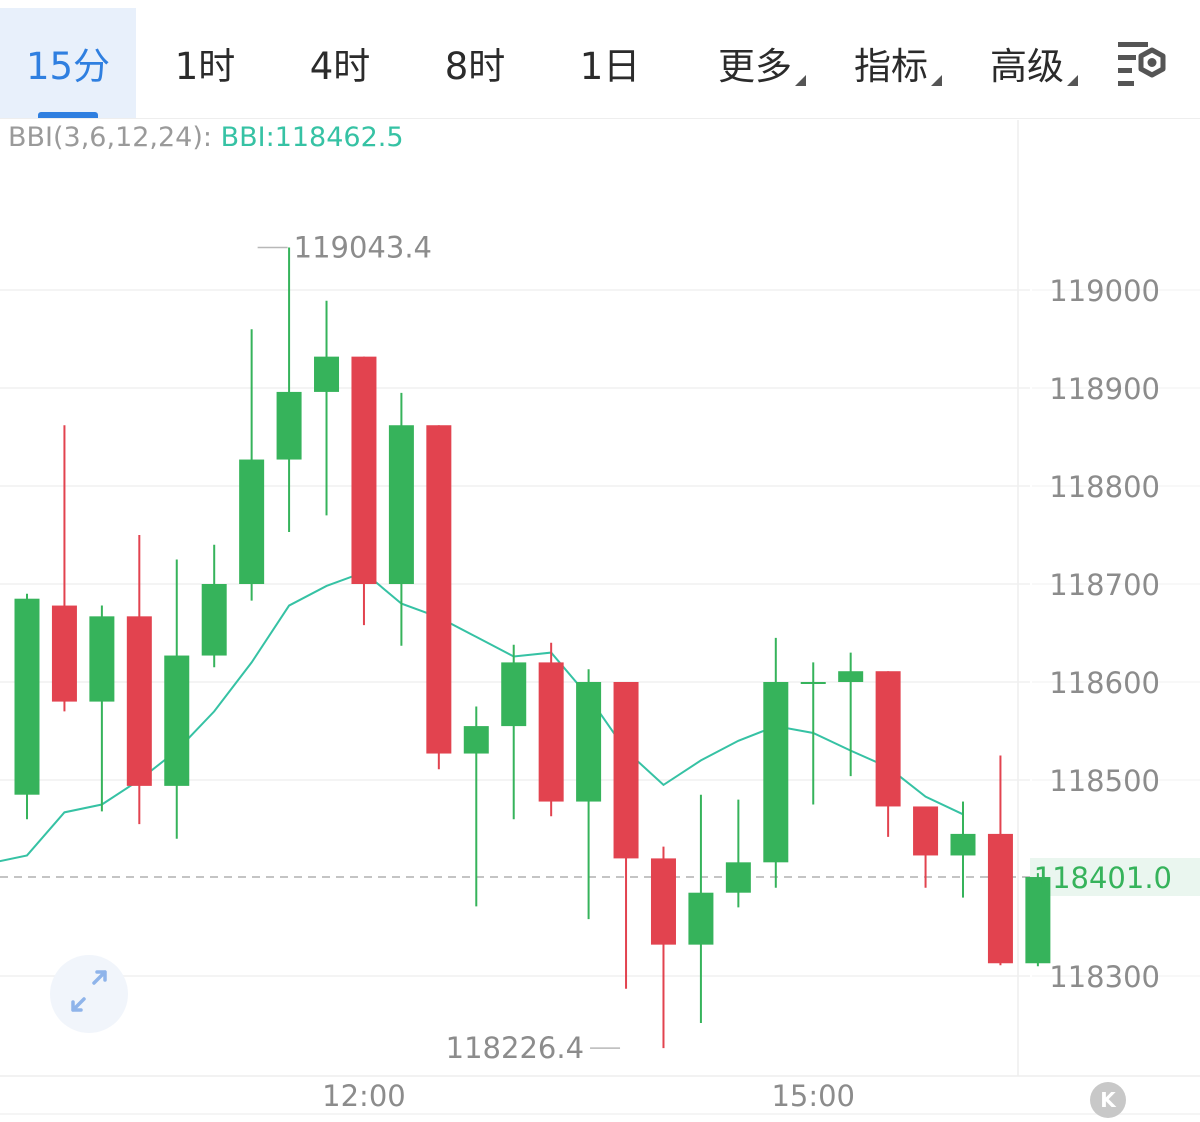 This screenshot has width=1200, height=1122. I want to click on tab-8h: 8时, so click(475, 63).